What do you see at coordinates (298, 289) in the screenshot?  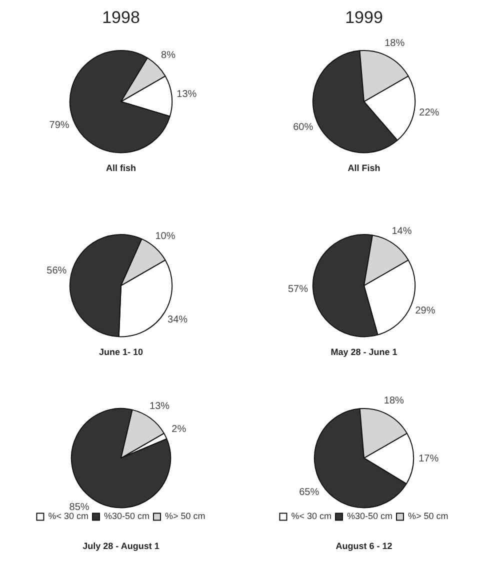 I see `data-label: 57%` at bounding box center [298, 289].